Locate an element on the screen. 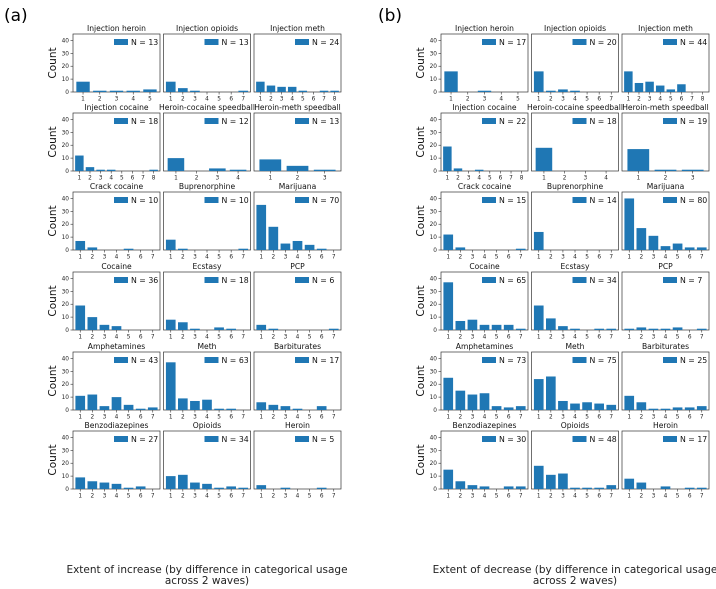 The width and height of the screenshot is (716, 589). legend-label: N = 44 is located at coordinates (693, 42).